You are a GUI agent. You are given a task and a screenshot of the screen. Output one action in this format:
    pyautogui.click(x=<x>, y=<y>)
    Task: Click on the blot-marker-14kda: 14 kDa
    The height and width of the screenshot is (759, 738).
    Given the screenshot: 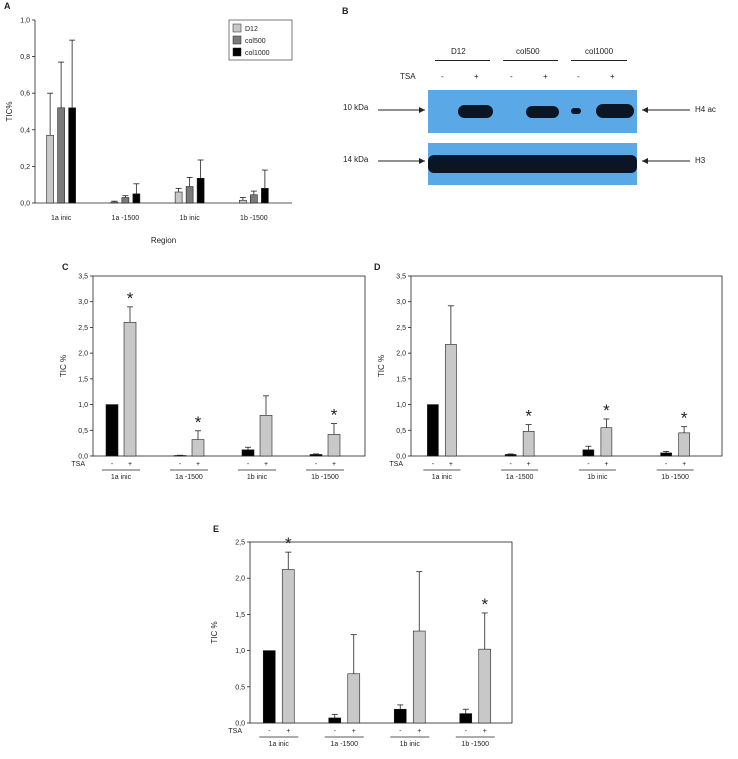 What is the action you would take?
    pyautogui.click(x=356, y=159)
    